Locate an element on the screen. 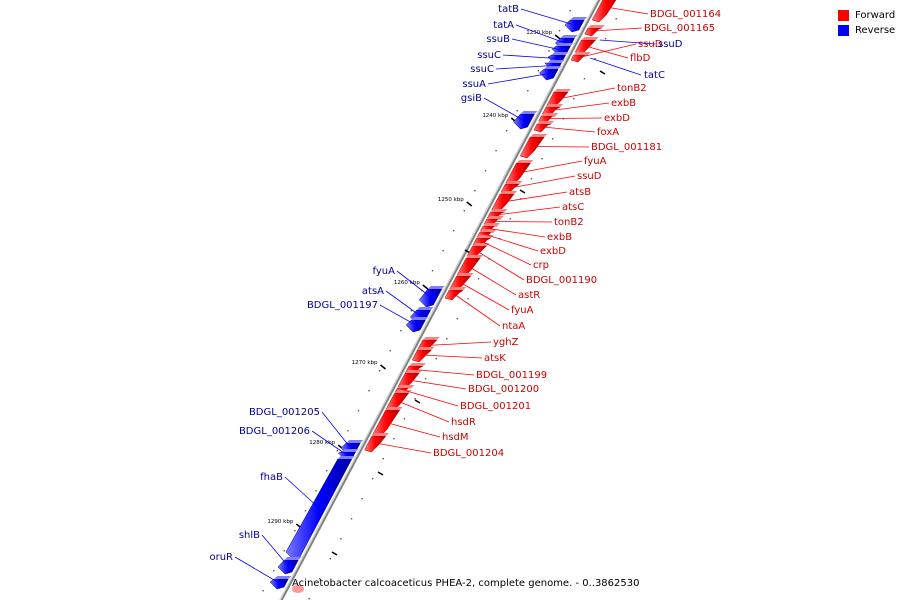 This screenshot has height=600, width=900. gene-label: BDGL_001165 is located at coordinates (679, 28).